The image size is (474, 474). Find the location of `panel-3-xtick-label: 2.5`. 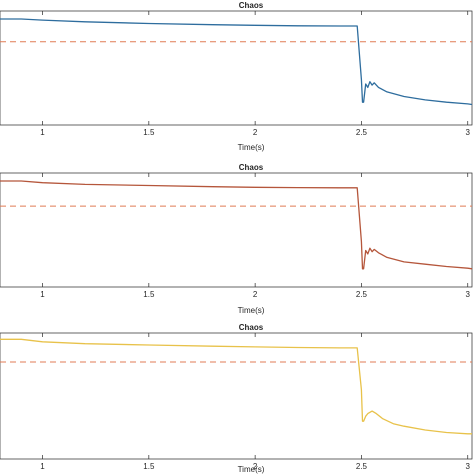

panel-3-xtick-label: 2.5 is located at coordinates (362, 466).